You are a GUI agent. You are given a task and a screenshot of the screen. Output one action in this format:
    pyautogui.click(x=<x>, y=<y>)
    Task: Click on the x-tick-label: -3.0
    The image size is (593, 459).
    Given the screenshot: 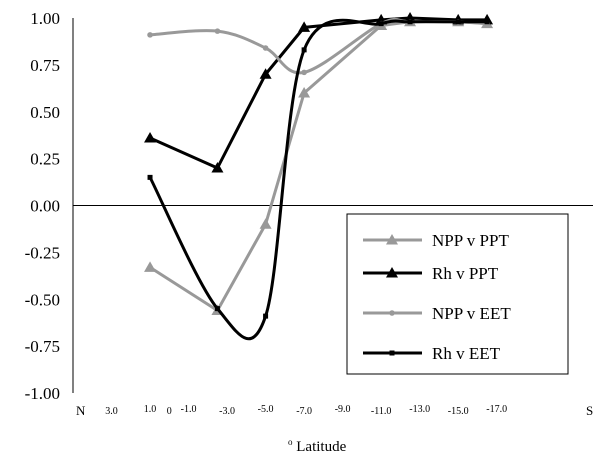 What is the action you would take?
    pyautogui.click(x=227, y=411)
    